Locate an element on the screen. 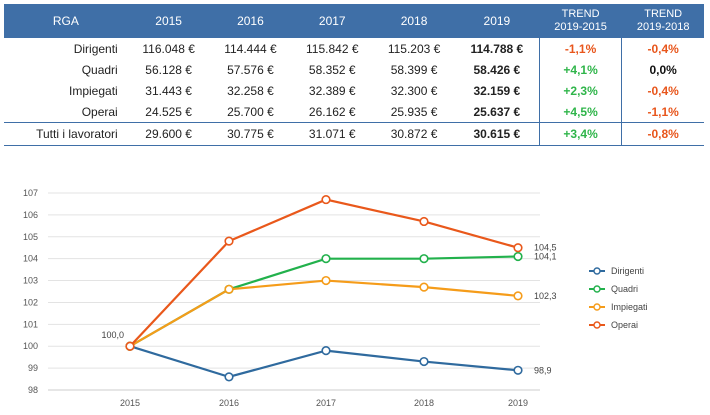 The image size is (710, 415). data-label: 98,9 is located at coordinates (543, 370).